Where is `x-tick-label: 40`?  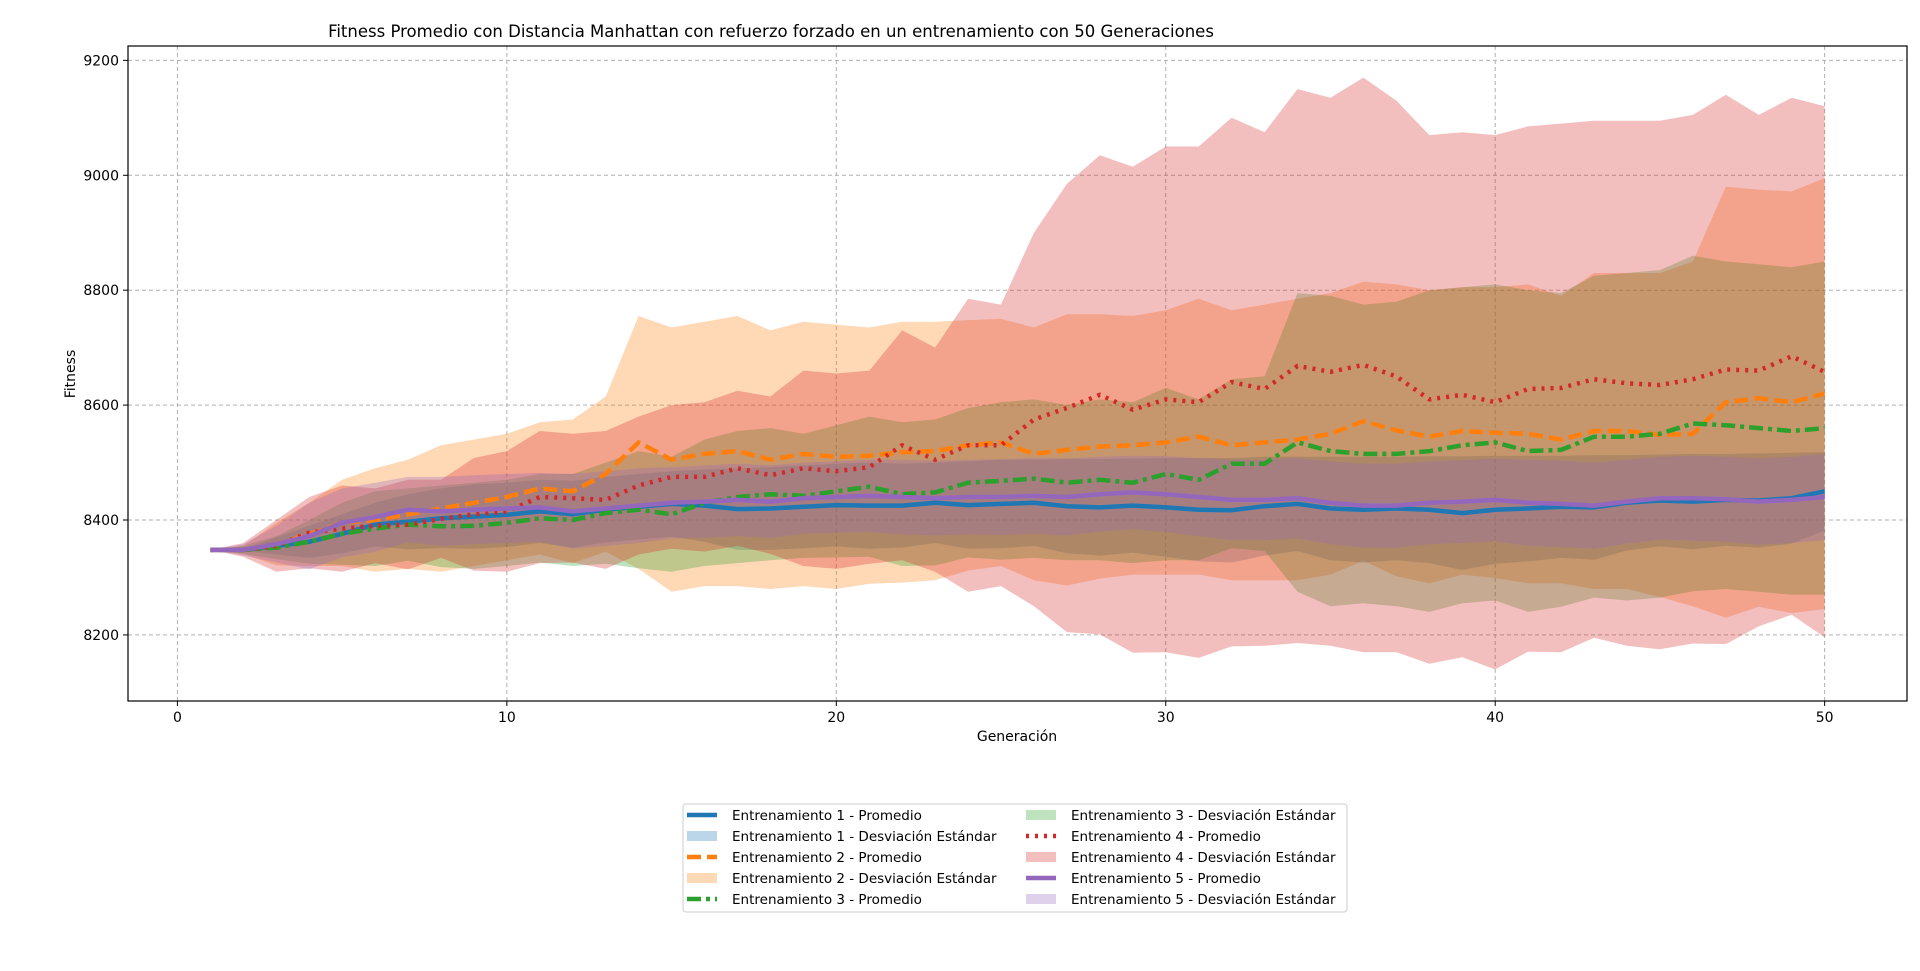 x-tick-label: 40 is located at coordinates (1495, 718).